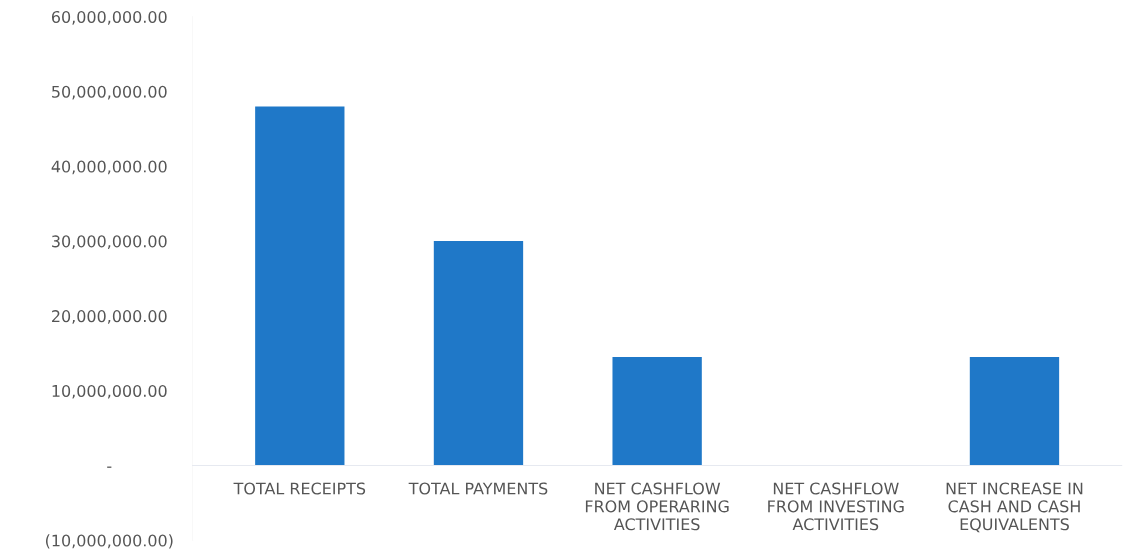 The image size is (1133, 557). Describe the element at coordinates (299, 488) in the screenshot. I see `x-tick-label: TOTAL RECEIPTS` at that location.